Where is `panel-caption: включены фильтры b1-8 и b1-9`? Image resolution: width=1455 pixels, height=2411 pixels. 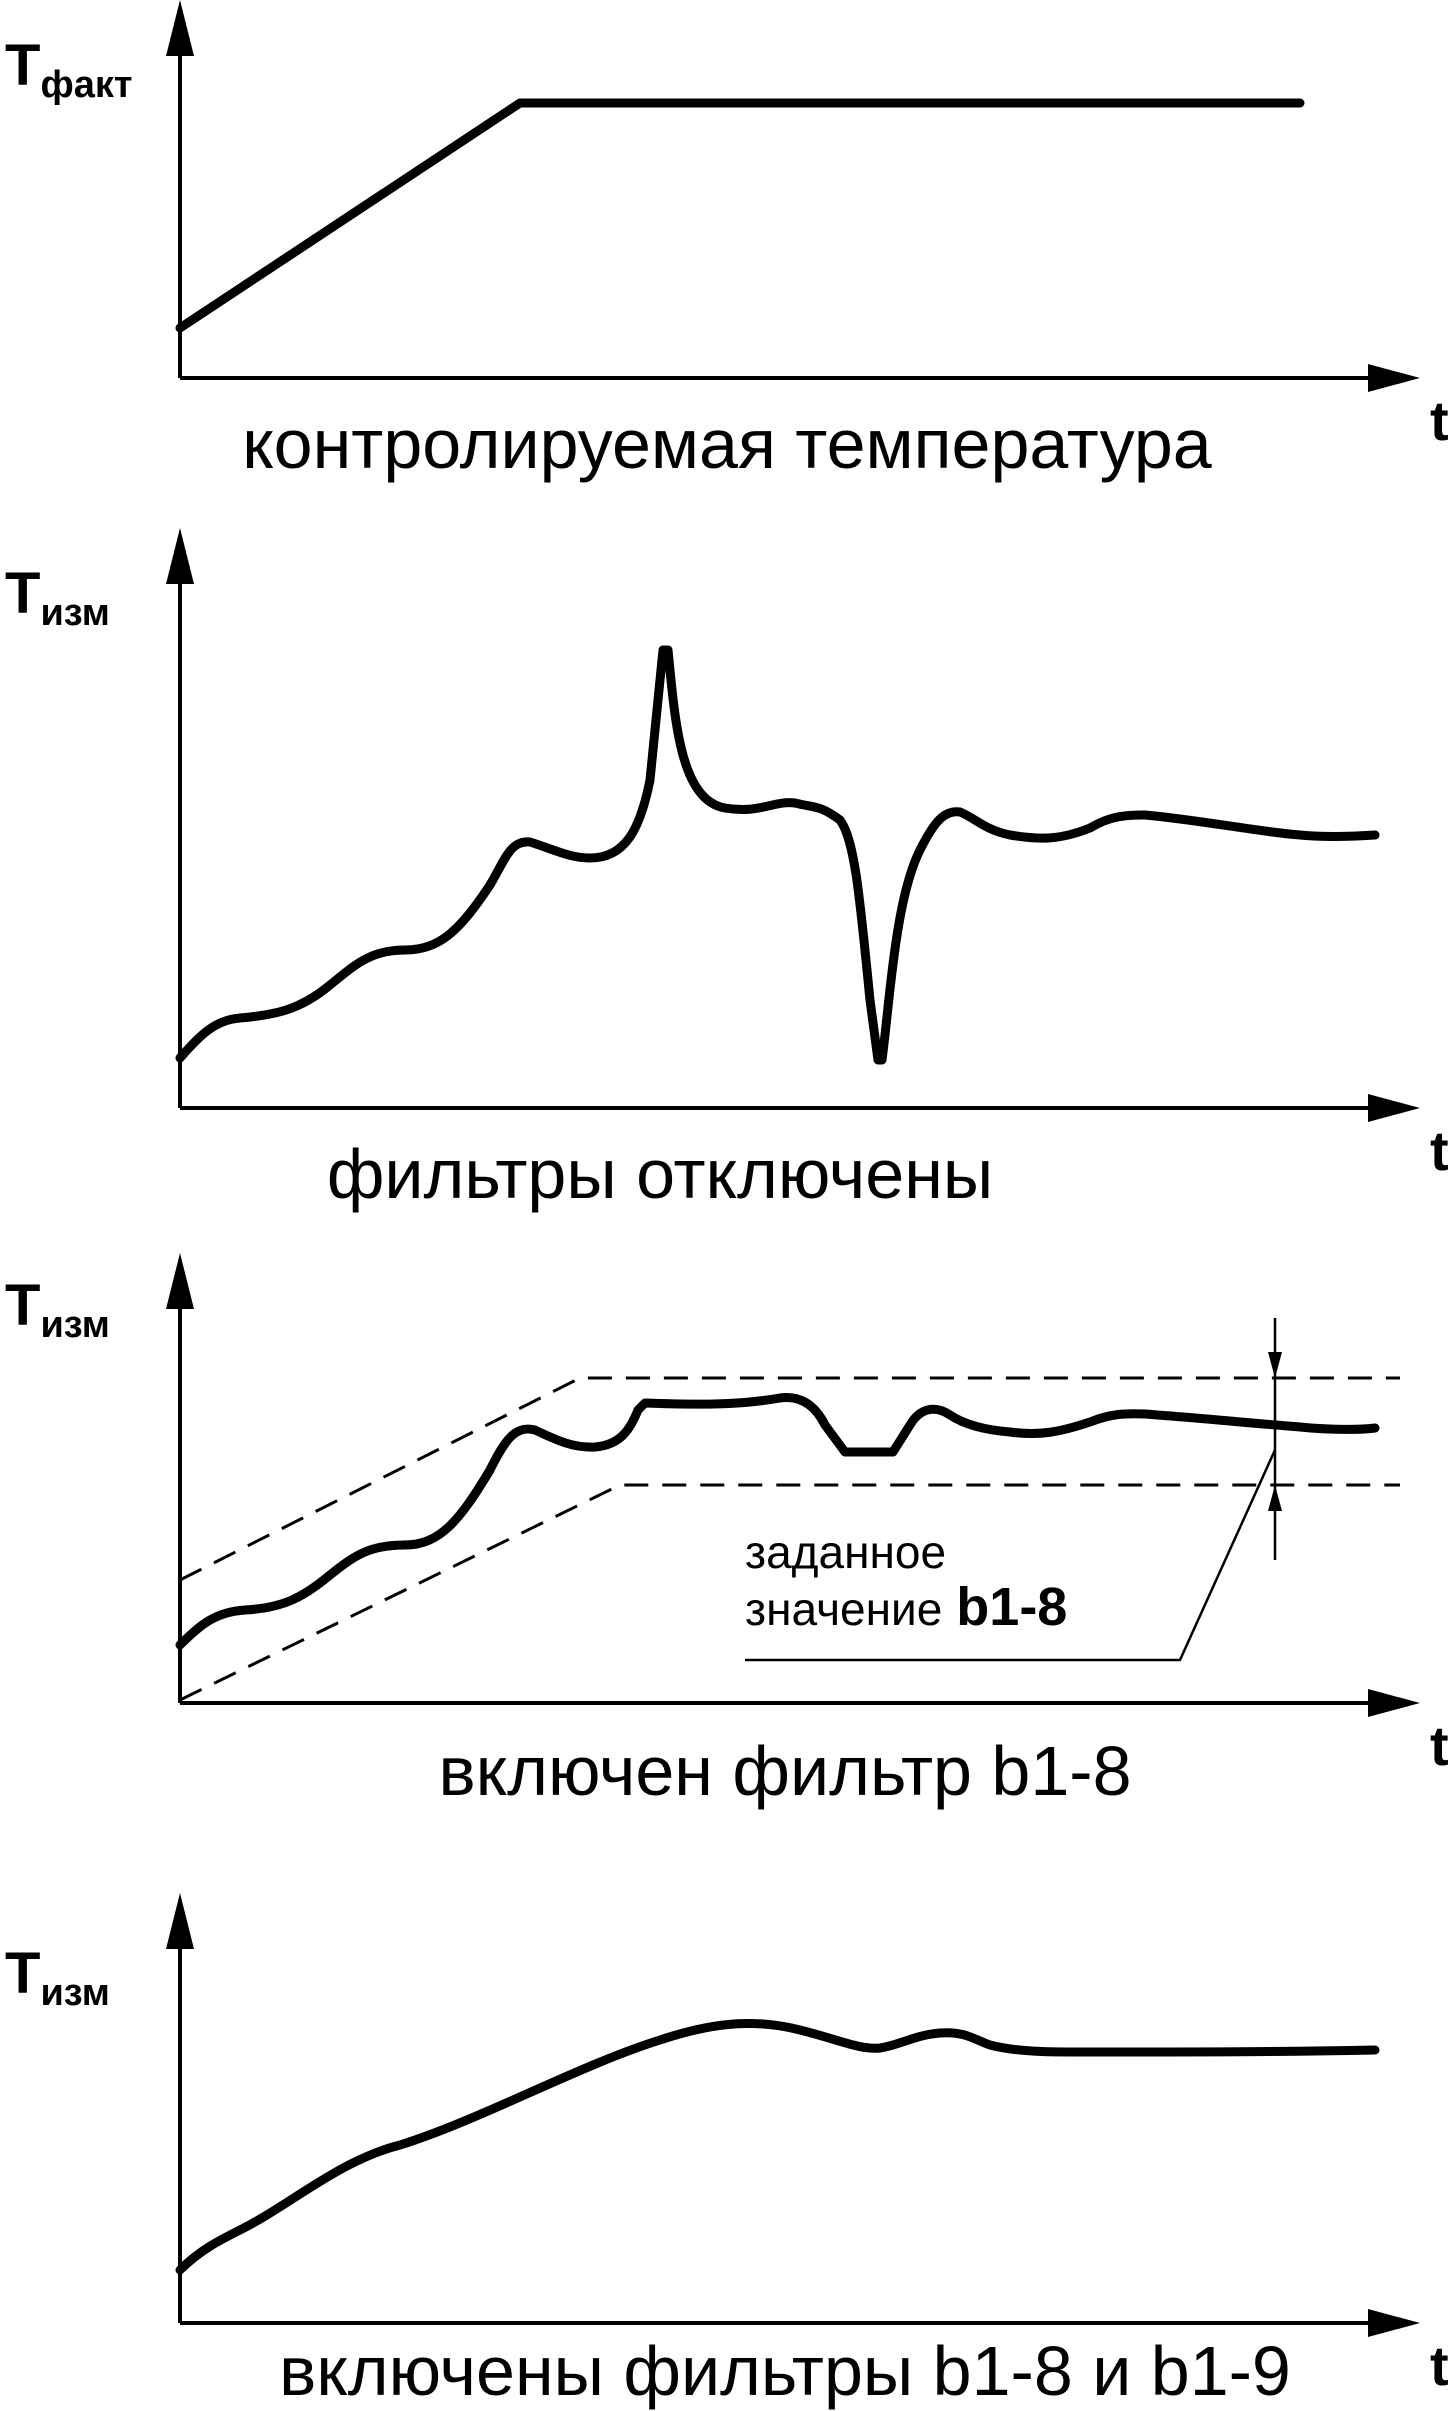
panel-caption: включены фильтры b1-8 и b1-9 is located at coordinates (785, 2371).